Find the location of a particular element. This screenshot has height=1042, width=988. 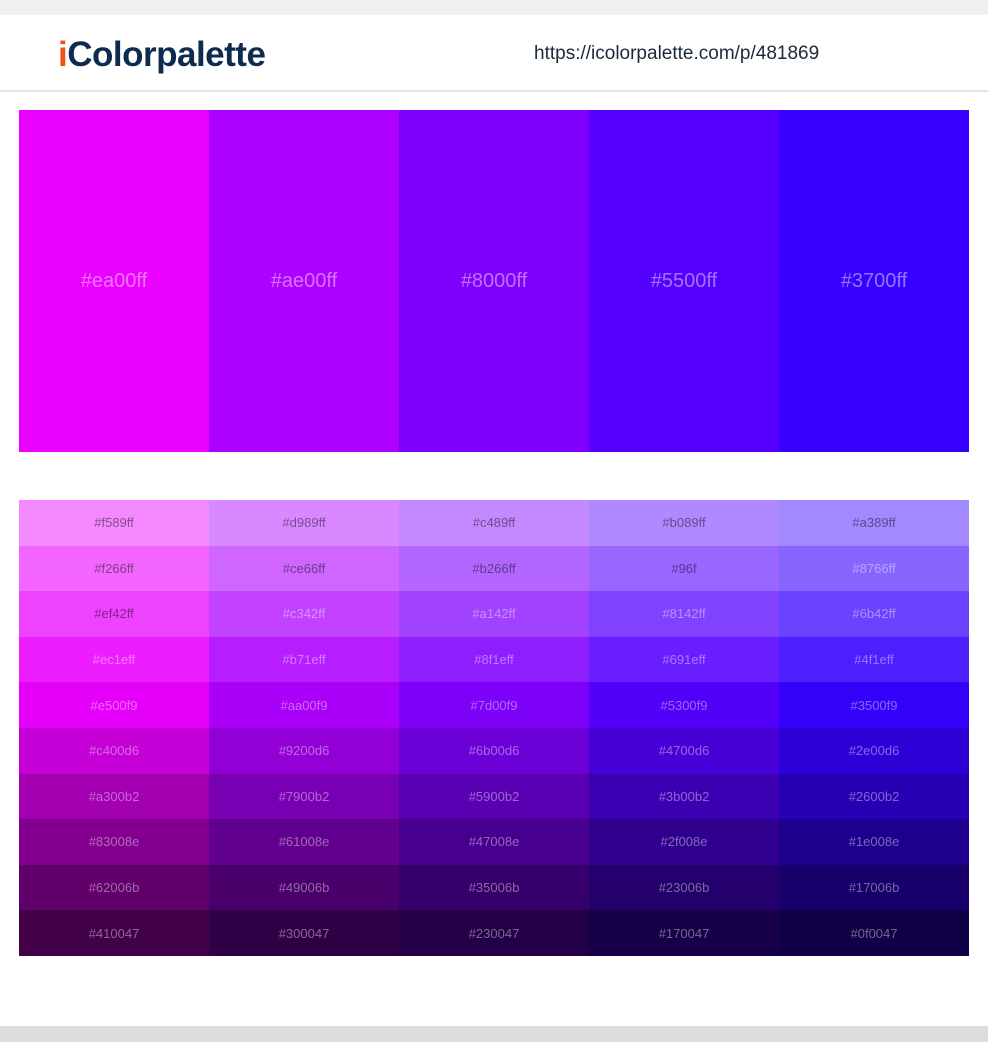

logo-prefix: i is located at coordinates (63, 54).